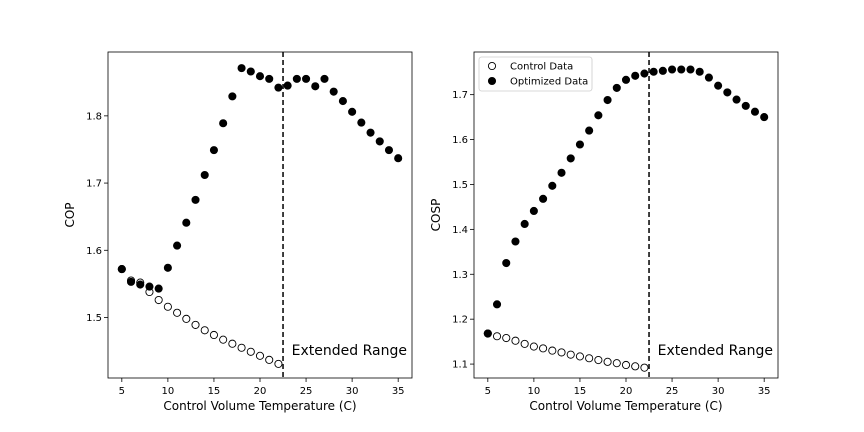 This screenshot has height=432, width=864. I want to click on legend-control-label: Control Data, so click(541, 67).